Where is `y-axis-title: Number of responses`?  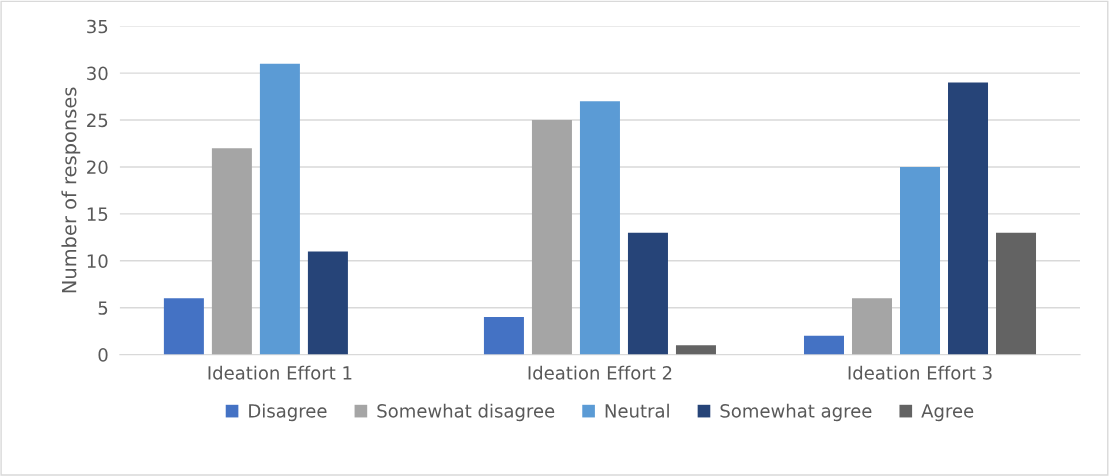
y-axis-title: Number of responses is located at coordinates (71, 190).